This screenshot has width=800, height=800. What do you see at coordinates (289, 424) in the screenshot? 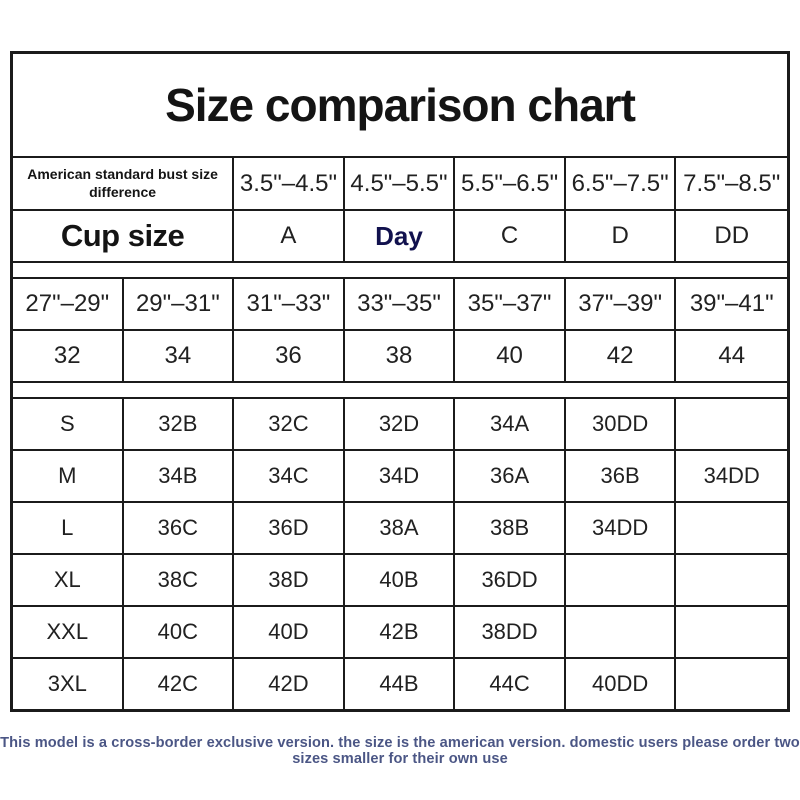
I see `size-value: 32C` at bounding box center [289, 424].